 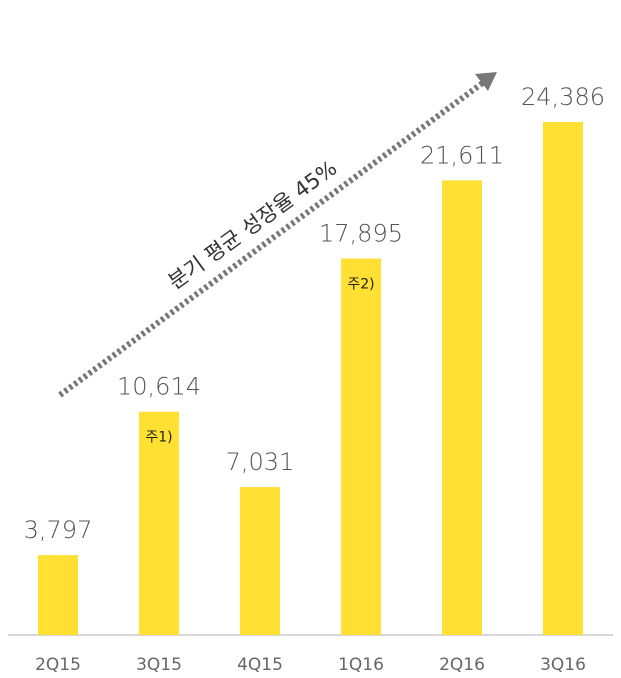 I want to click on bar-2Q16, so click(x=462, y=407).